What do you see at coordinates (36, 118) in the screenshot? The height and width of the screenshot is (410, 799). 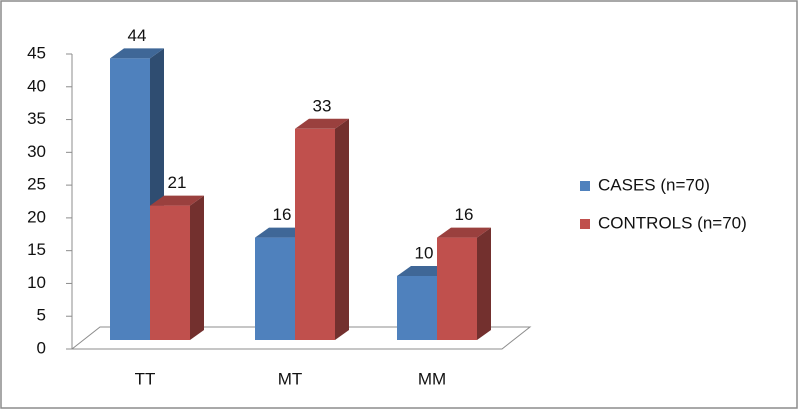 I see `y-tick-label: 35` at bounding box center [36, 118].